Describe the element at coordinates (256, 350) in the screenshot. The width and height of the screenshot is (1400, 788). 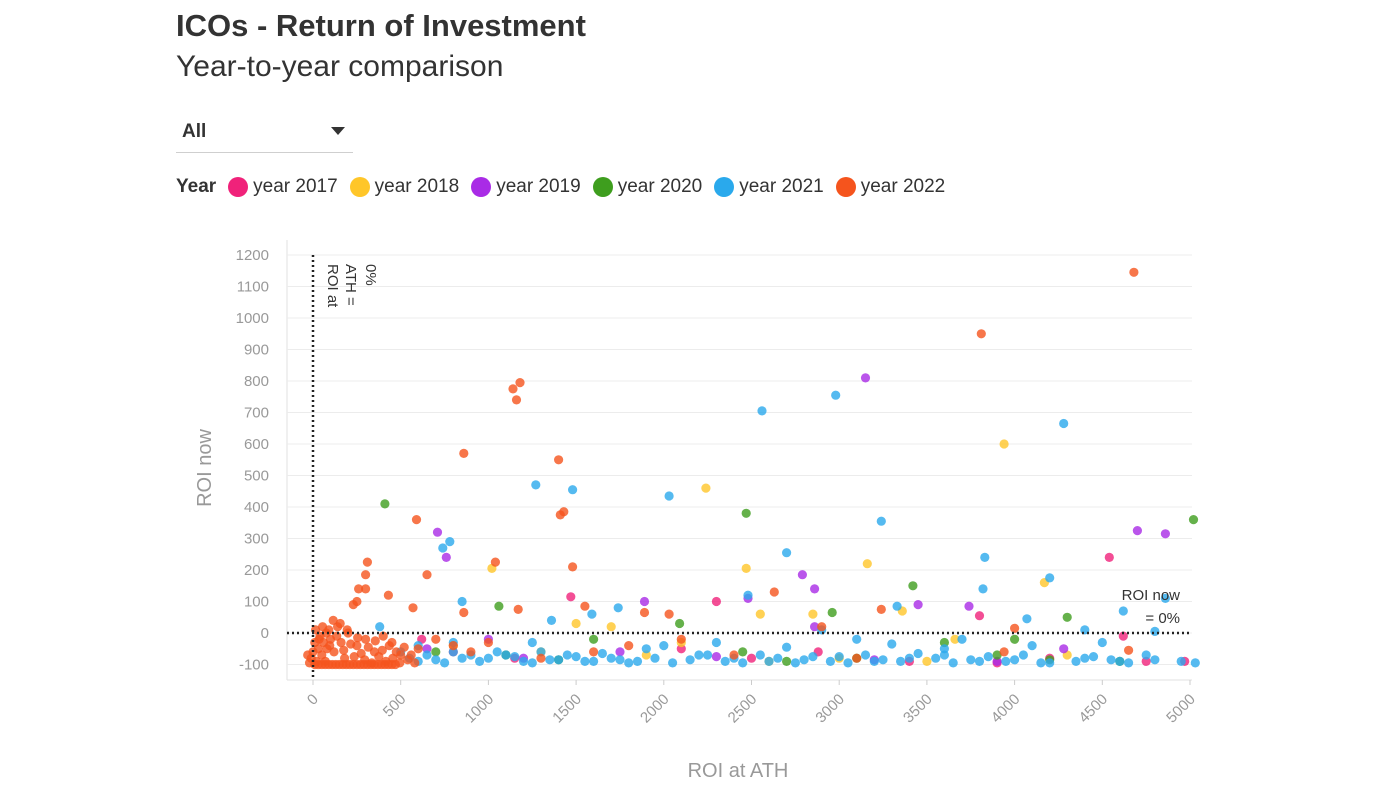
I see `y-tick-label: 900` at that location.